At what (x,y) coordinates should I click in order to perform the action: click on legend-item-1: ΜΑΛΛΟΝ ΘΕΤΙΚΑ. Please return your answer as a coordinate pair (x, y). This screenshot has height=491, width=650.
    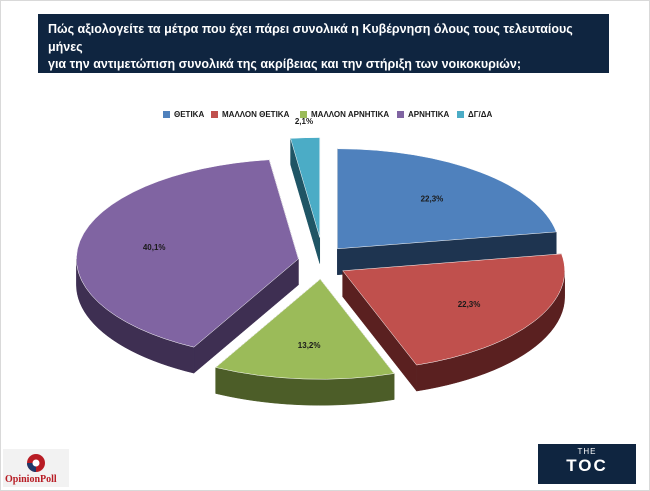
    Looking at the image, I should click on (250, 114).